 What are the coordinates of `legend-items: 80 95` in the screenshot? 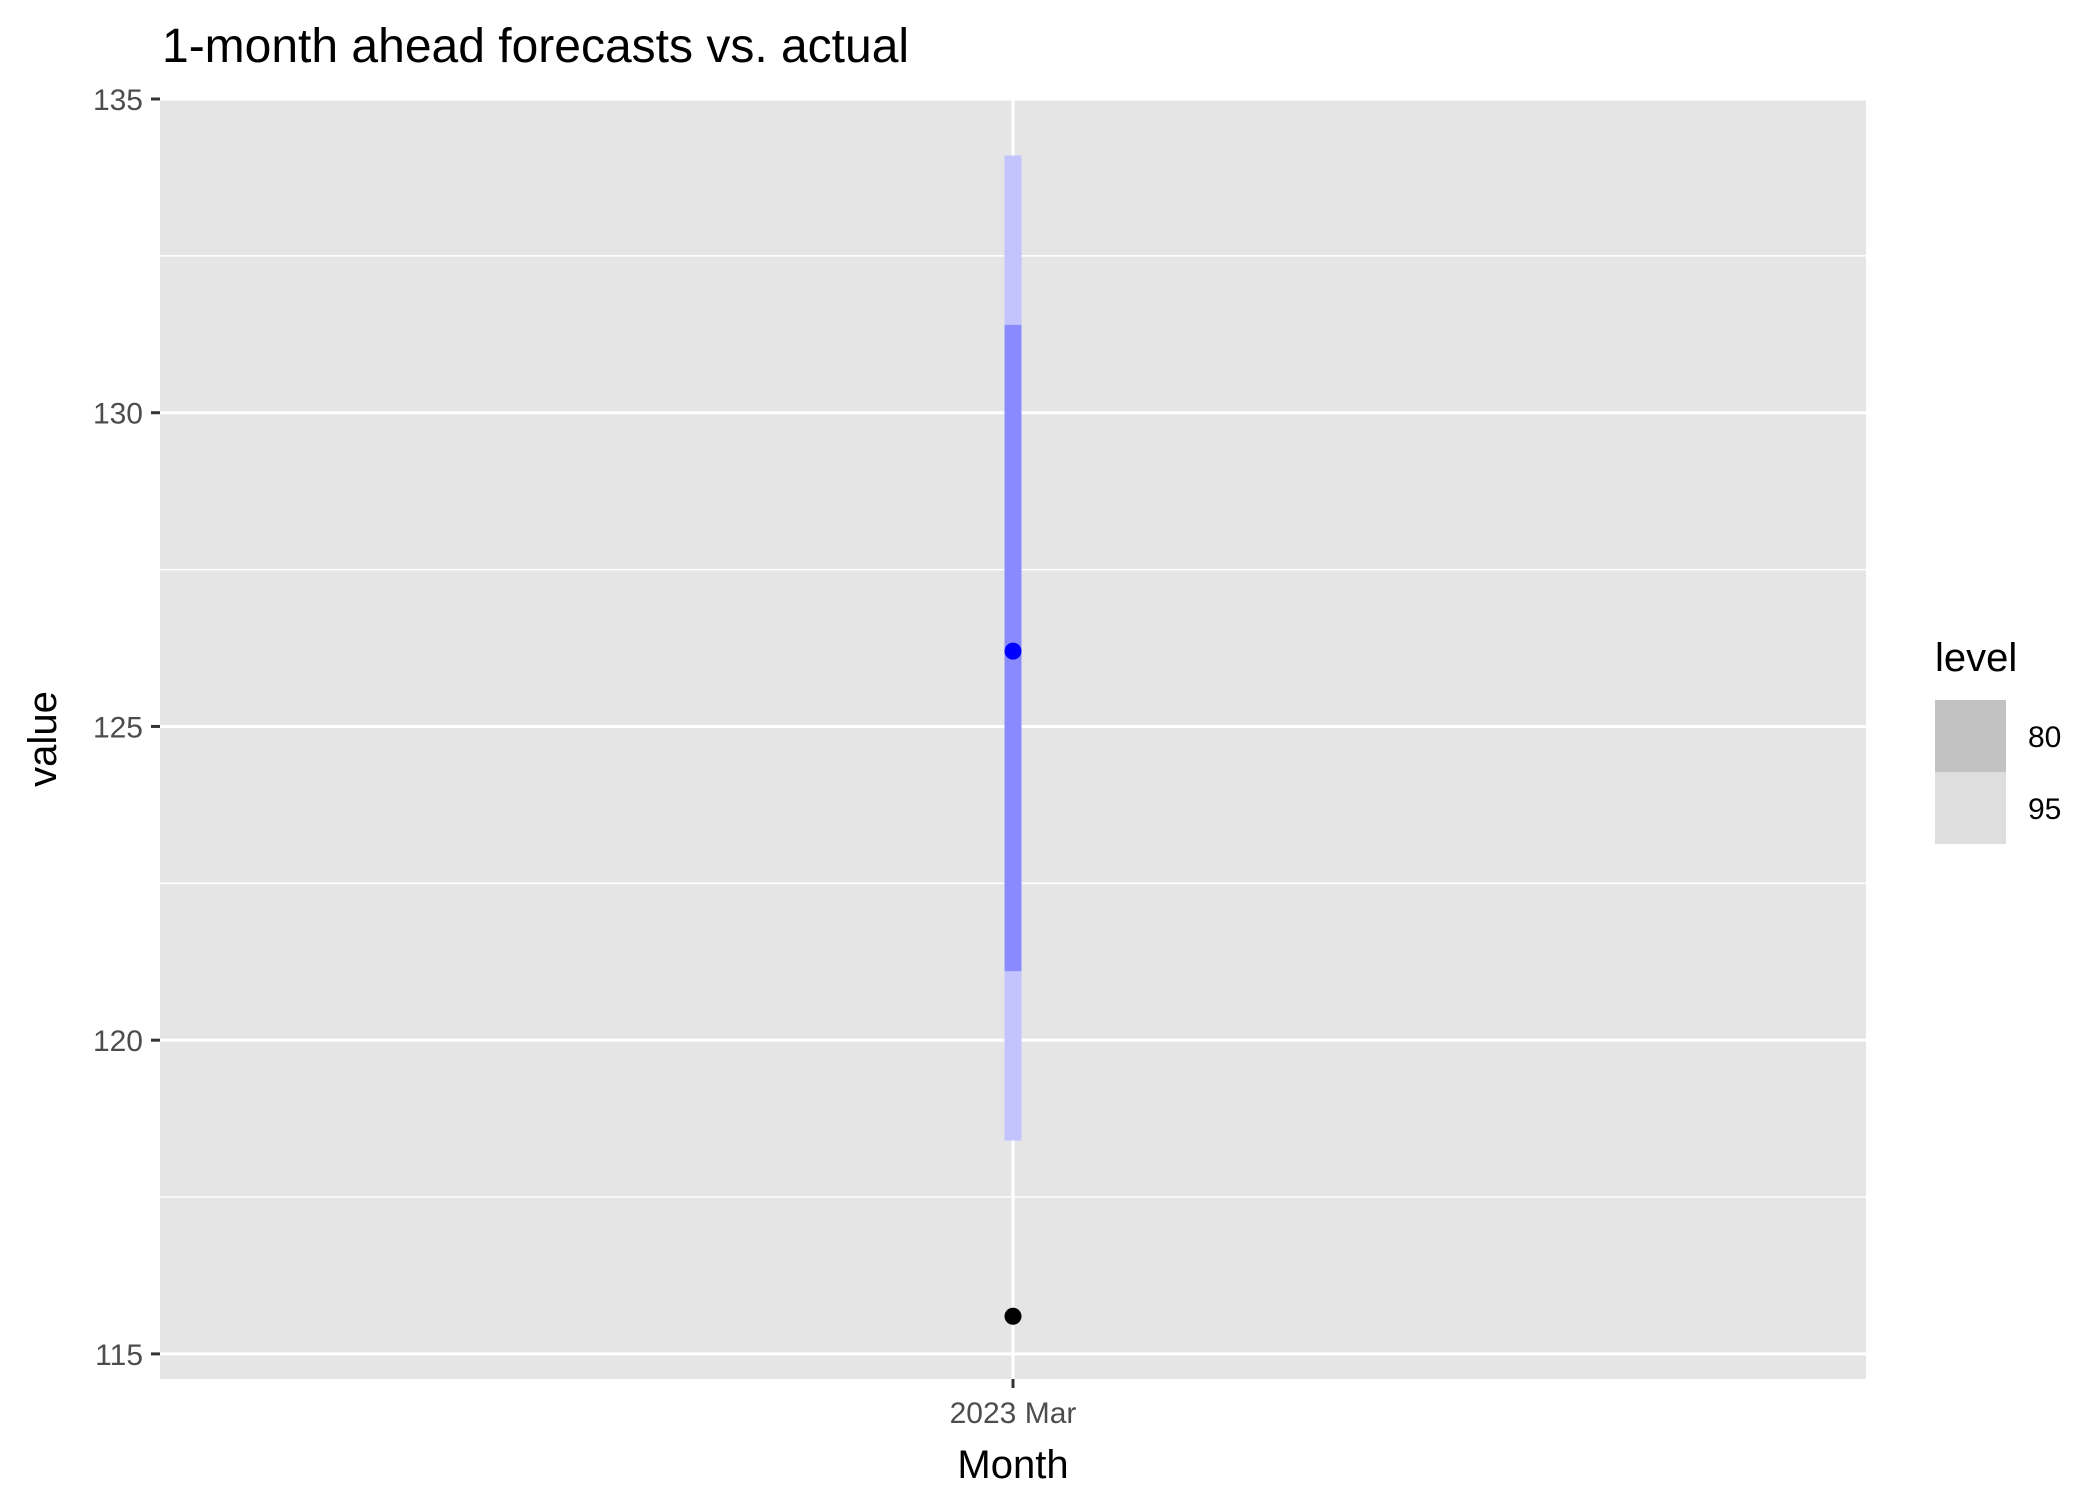 It's located at (1998, 772).